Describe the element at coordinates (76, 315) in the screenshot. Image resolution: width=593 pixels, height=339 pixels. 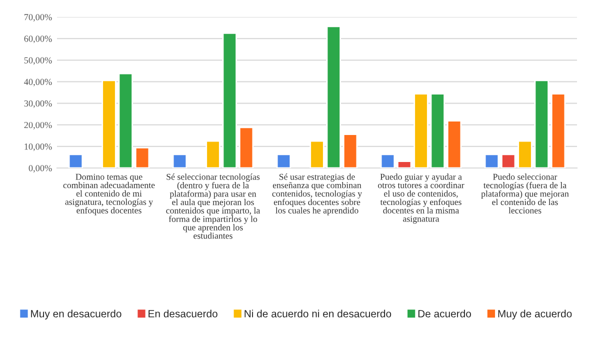
I see `legend-label: Muy en desacuerdo` at that location.